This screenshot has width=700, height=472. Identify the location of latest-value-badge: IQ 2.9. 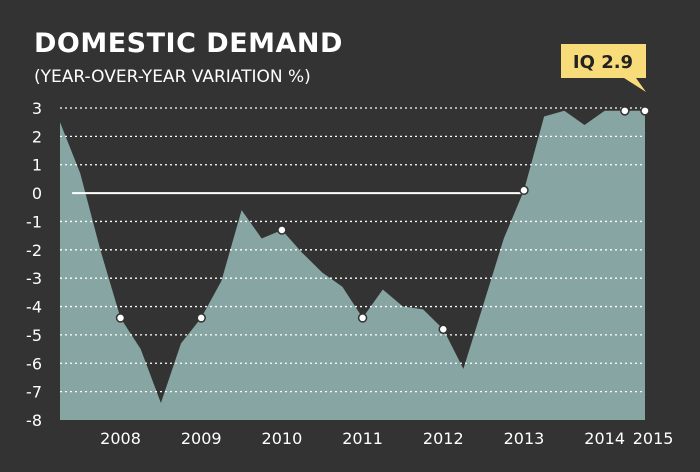
(603, 68).